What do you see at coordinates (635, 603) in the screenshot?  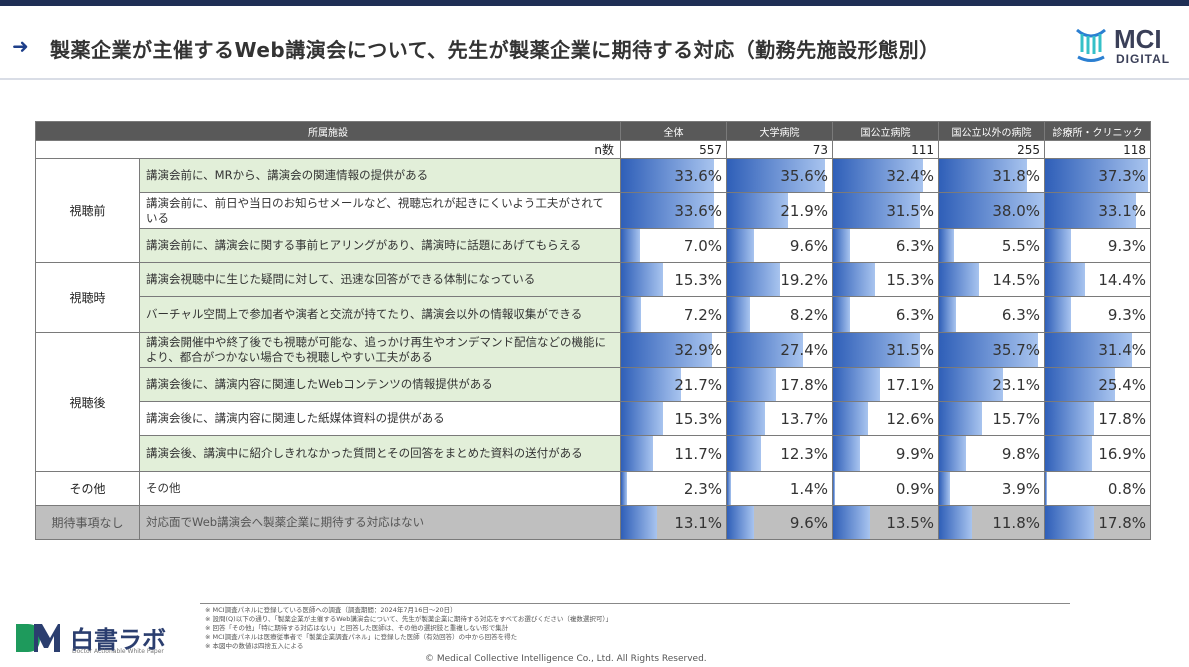 I see `footer-divider` at bounding box center [635, 603].